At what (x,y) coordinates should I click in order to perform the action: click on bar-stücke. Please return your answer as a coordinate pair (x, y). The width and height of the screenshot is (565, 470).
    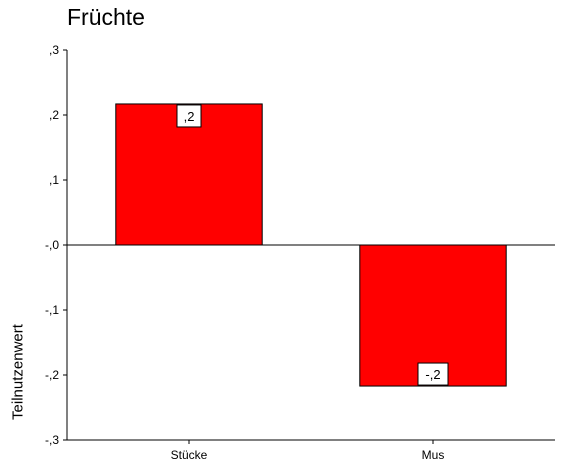
    Looking at the image, I should click on (189, 174).